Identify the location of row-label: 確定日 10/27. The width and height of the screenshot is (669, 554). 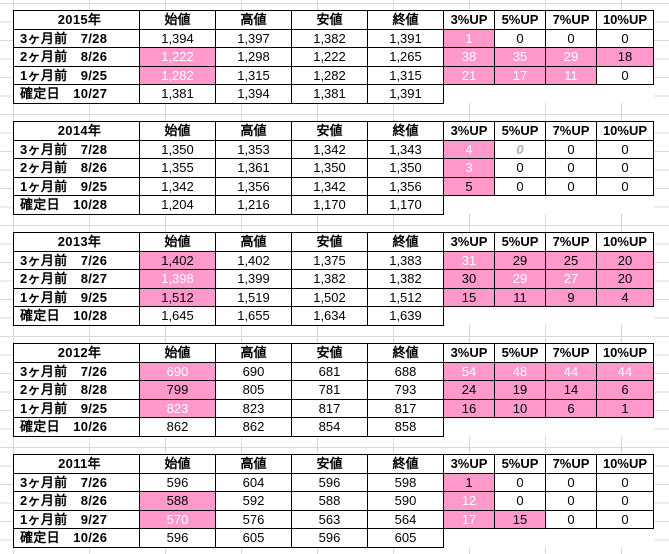
(76, 94).